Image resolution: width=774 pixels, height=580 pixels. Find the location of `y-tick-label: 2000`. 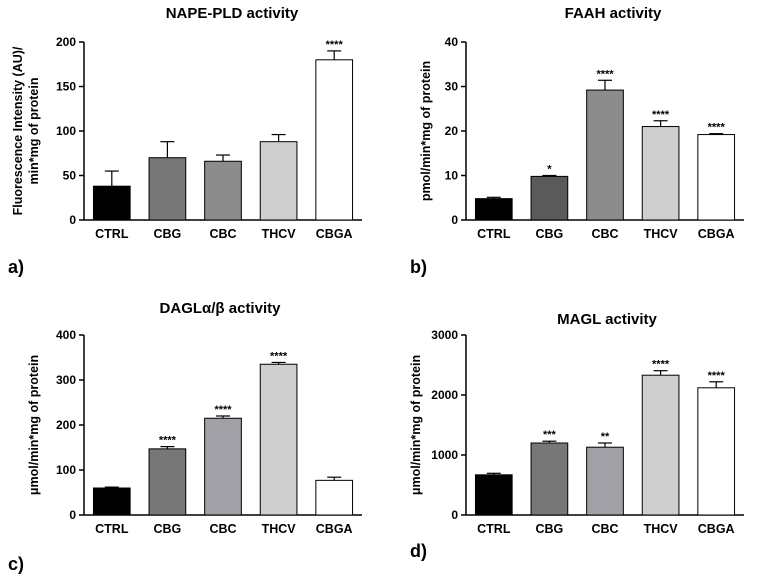

y-tick-label: 2000 is located at coordinates (444, 395).